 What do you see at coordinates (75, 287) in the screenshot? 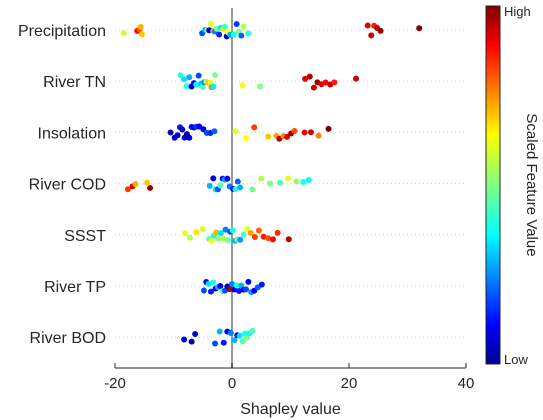
I see `feature-label: River TP` at bounding box center [75, 287].